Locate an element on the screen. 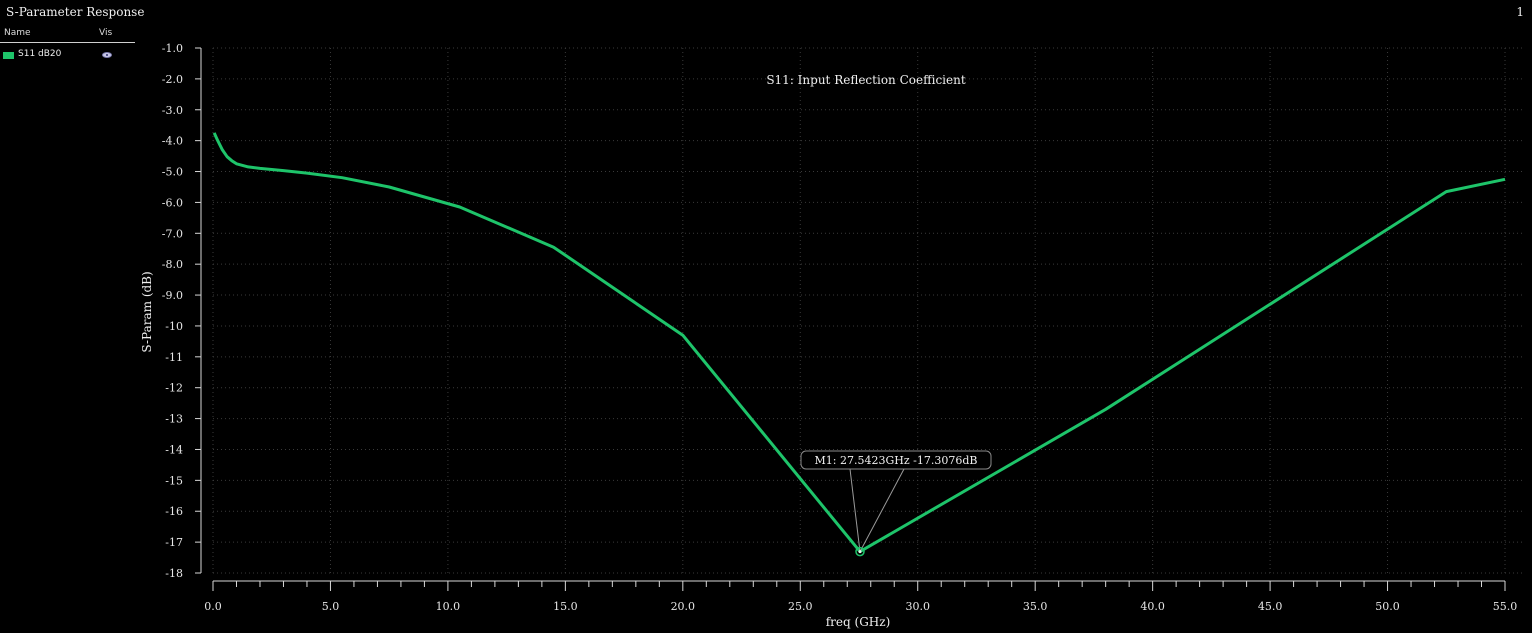 The image size is (1532, 633). x-tick-label: 50.0 is located at coordinates (1387, 606).